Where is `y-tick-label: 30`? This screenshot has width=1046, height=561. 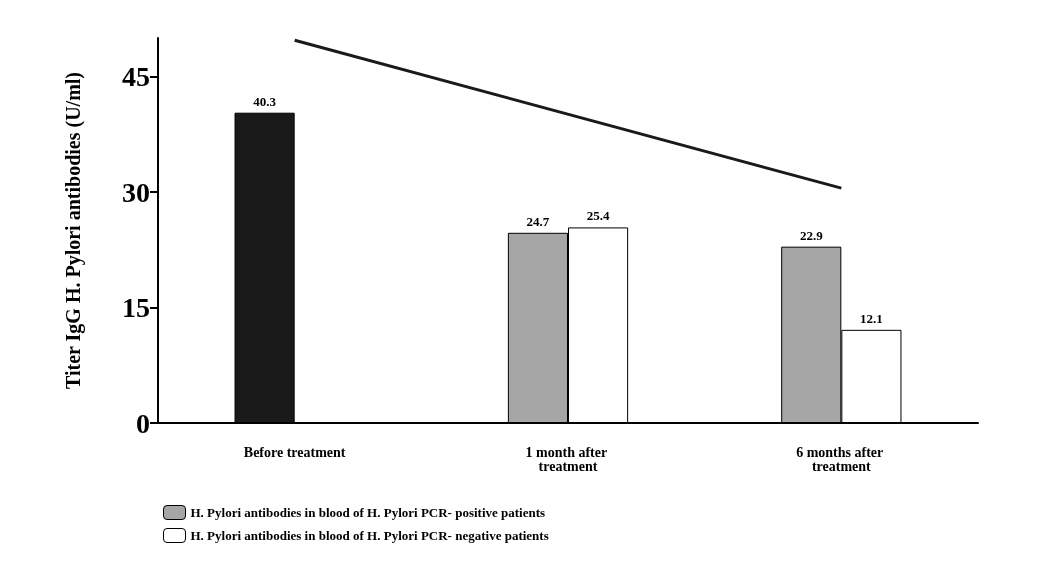
y-tick-label: 30 is located at coordinates (136, 192).